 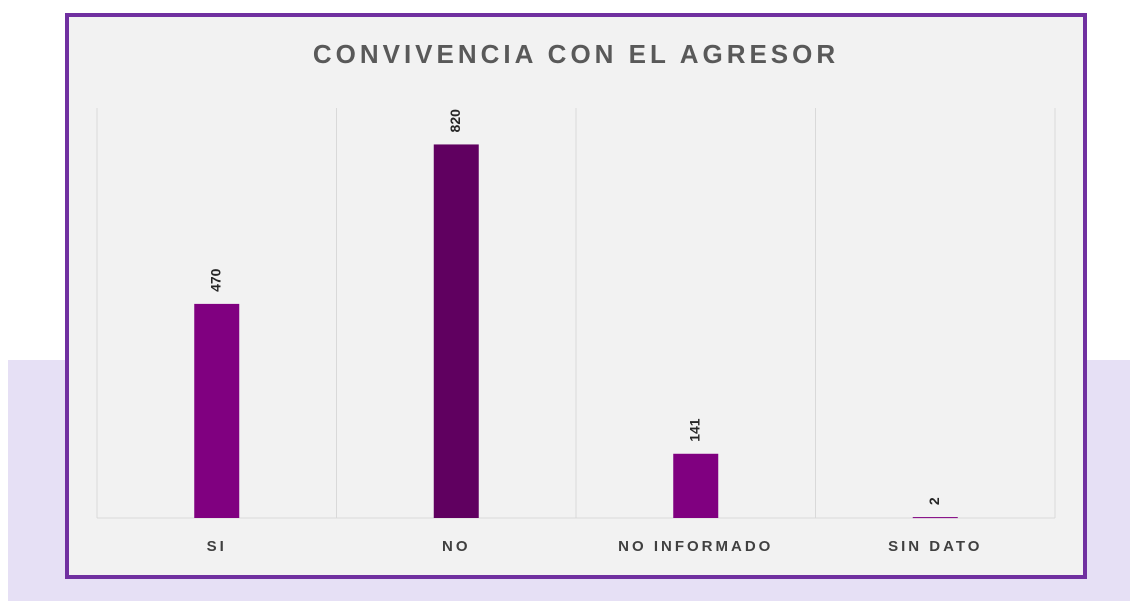 What do you see at coordinates (455, 121) in the screenshot?
I see `data-label: 820` at bounding box center [455, 121].